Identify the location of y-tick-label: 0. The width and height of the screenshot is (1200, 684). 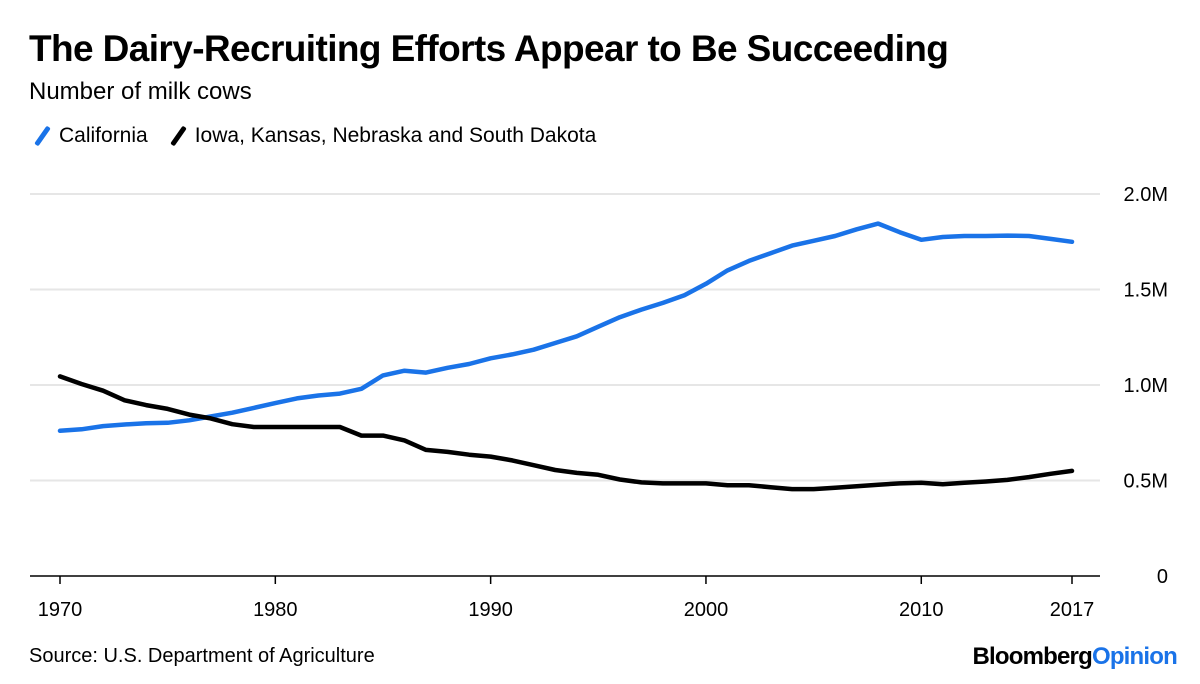
(1162, 577).